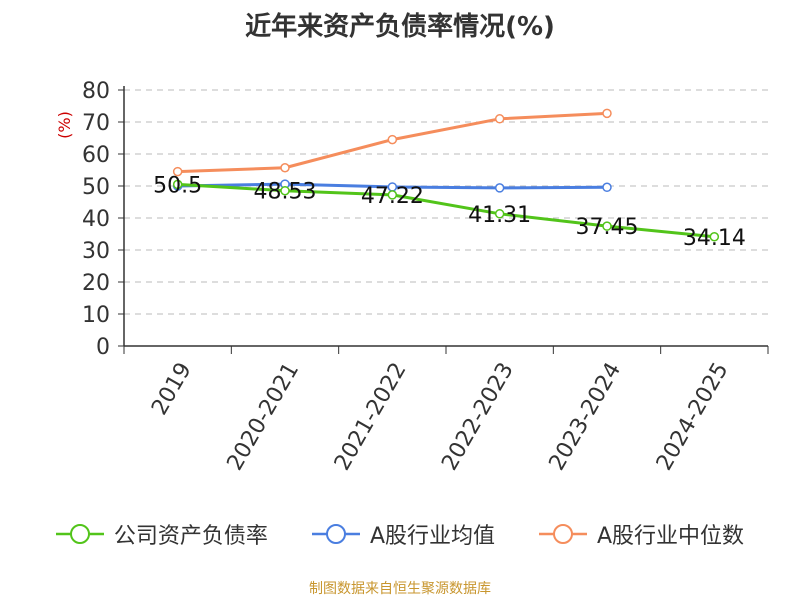  I want to click on y-tick-label: 0, so click(103, 347).